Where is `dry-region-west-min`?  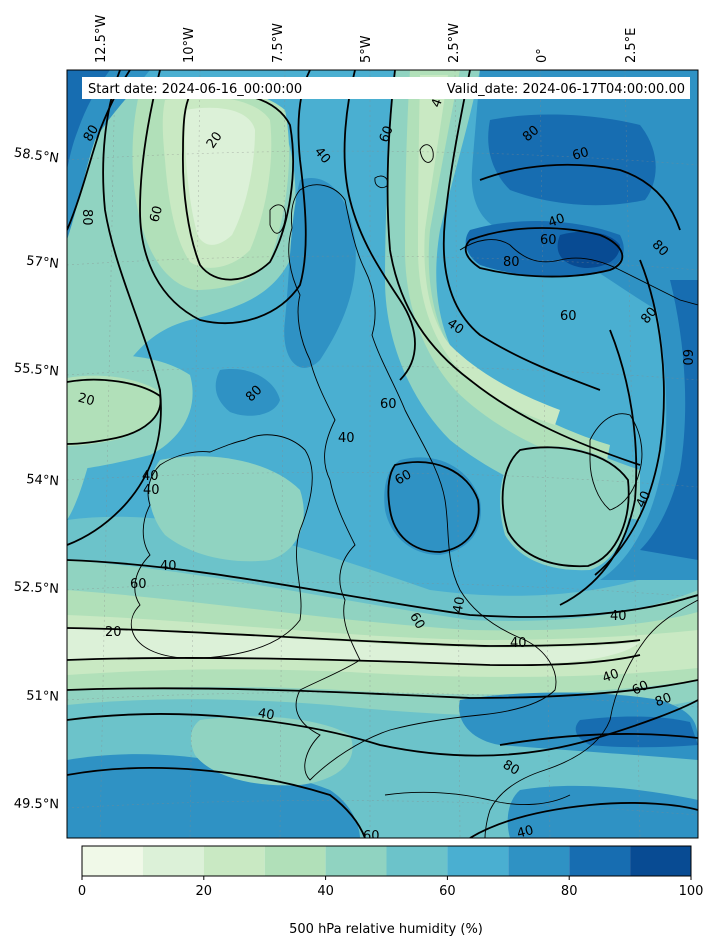
dry-region-west-min is located at coordinates (220, 176).